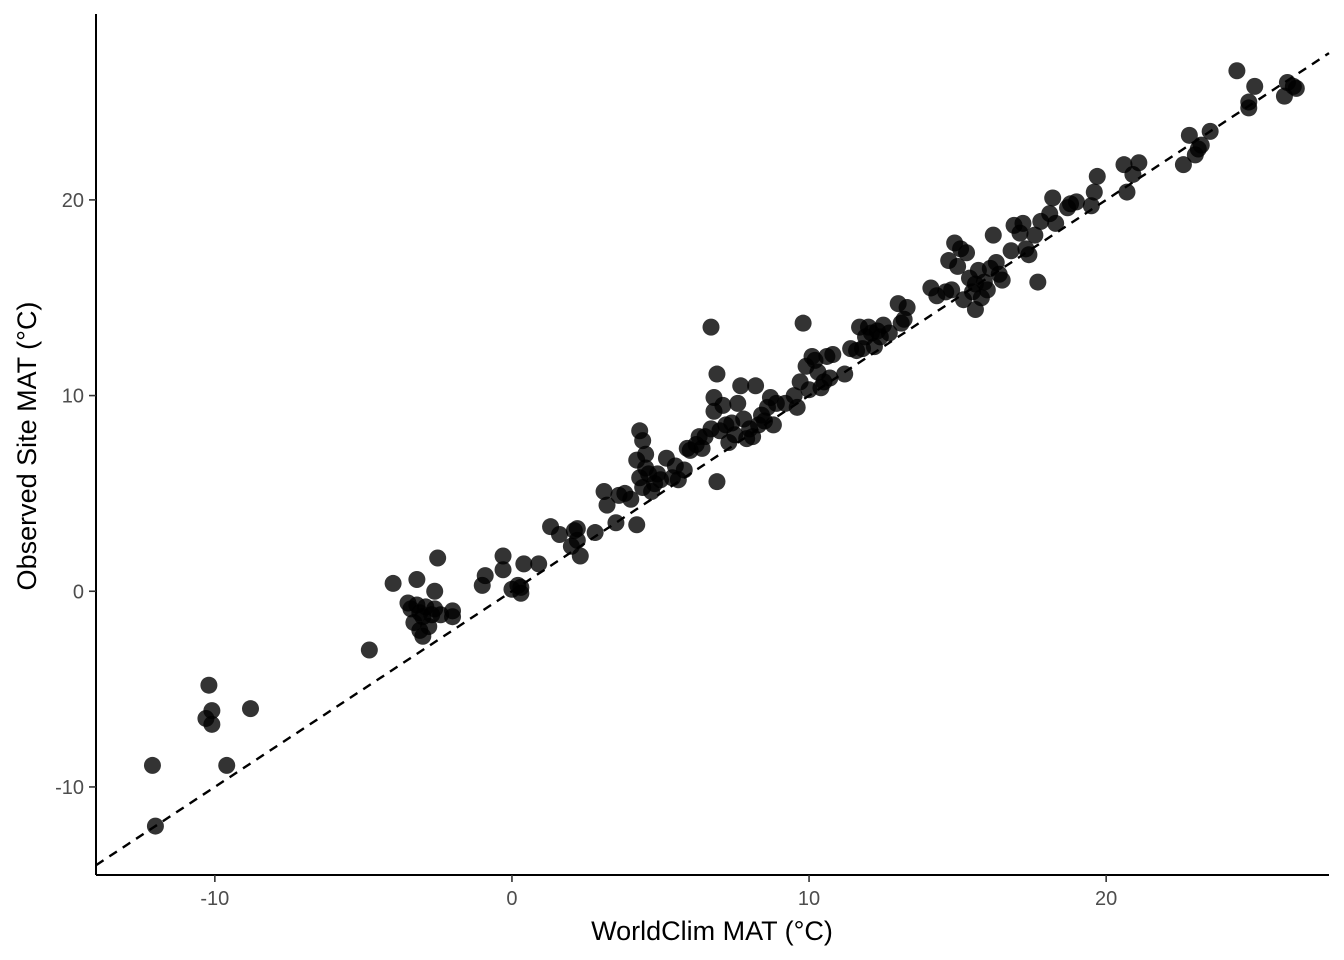 The height and width of the screenshot is (960, 1344). Describe the element at coordinates (73, 397) in the screenshot. I see `y-tick-label: 10` at that location.